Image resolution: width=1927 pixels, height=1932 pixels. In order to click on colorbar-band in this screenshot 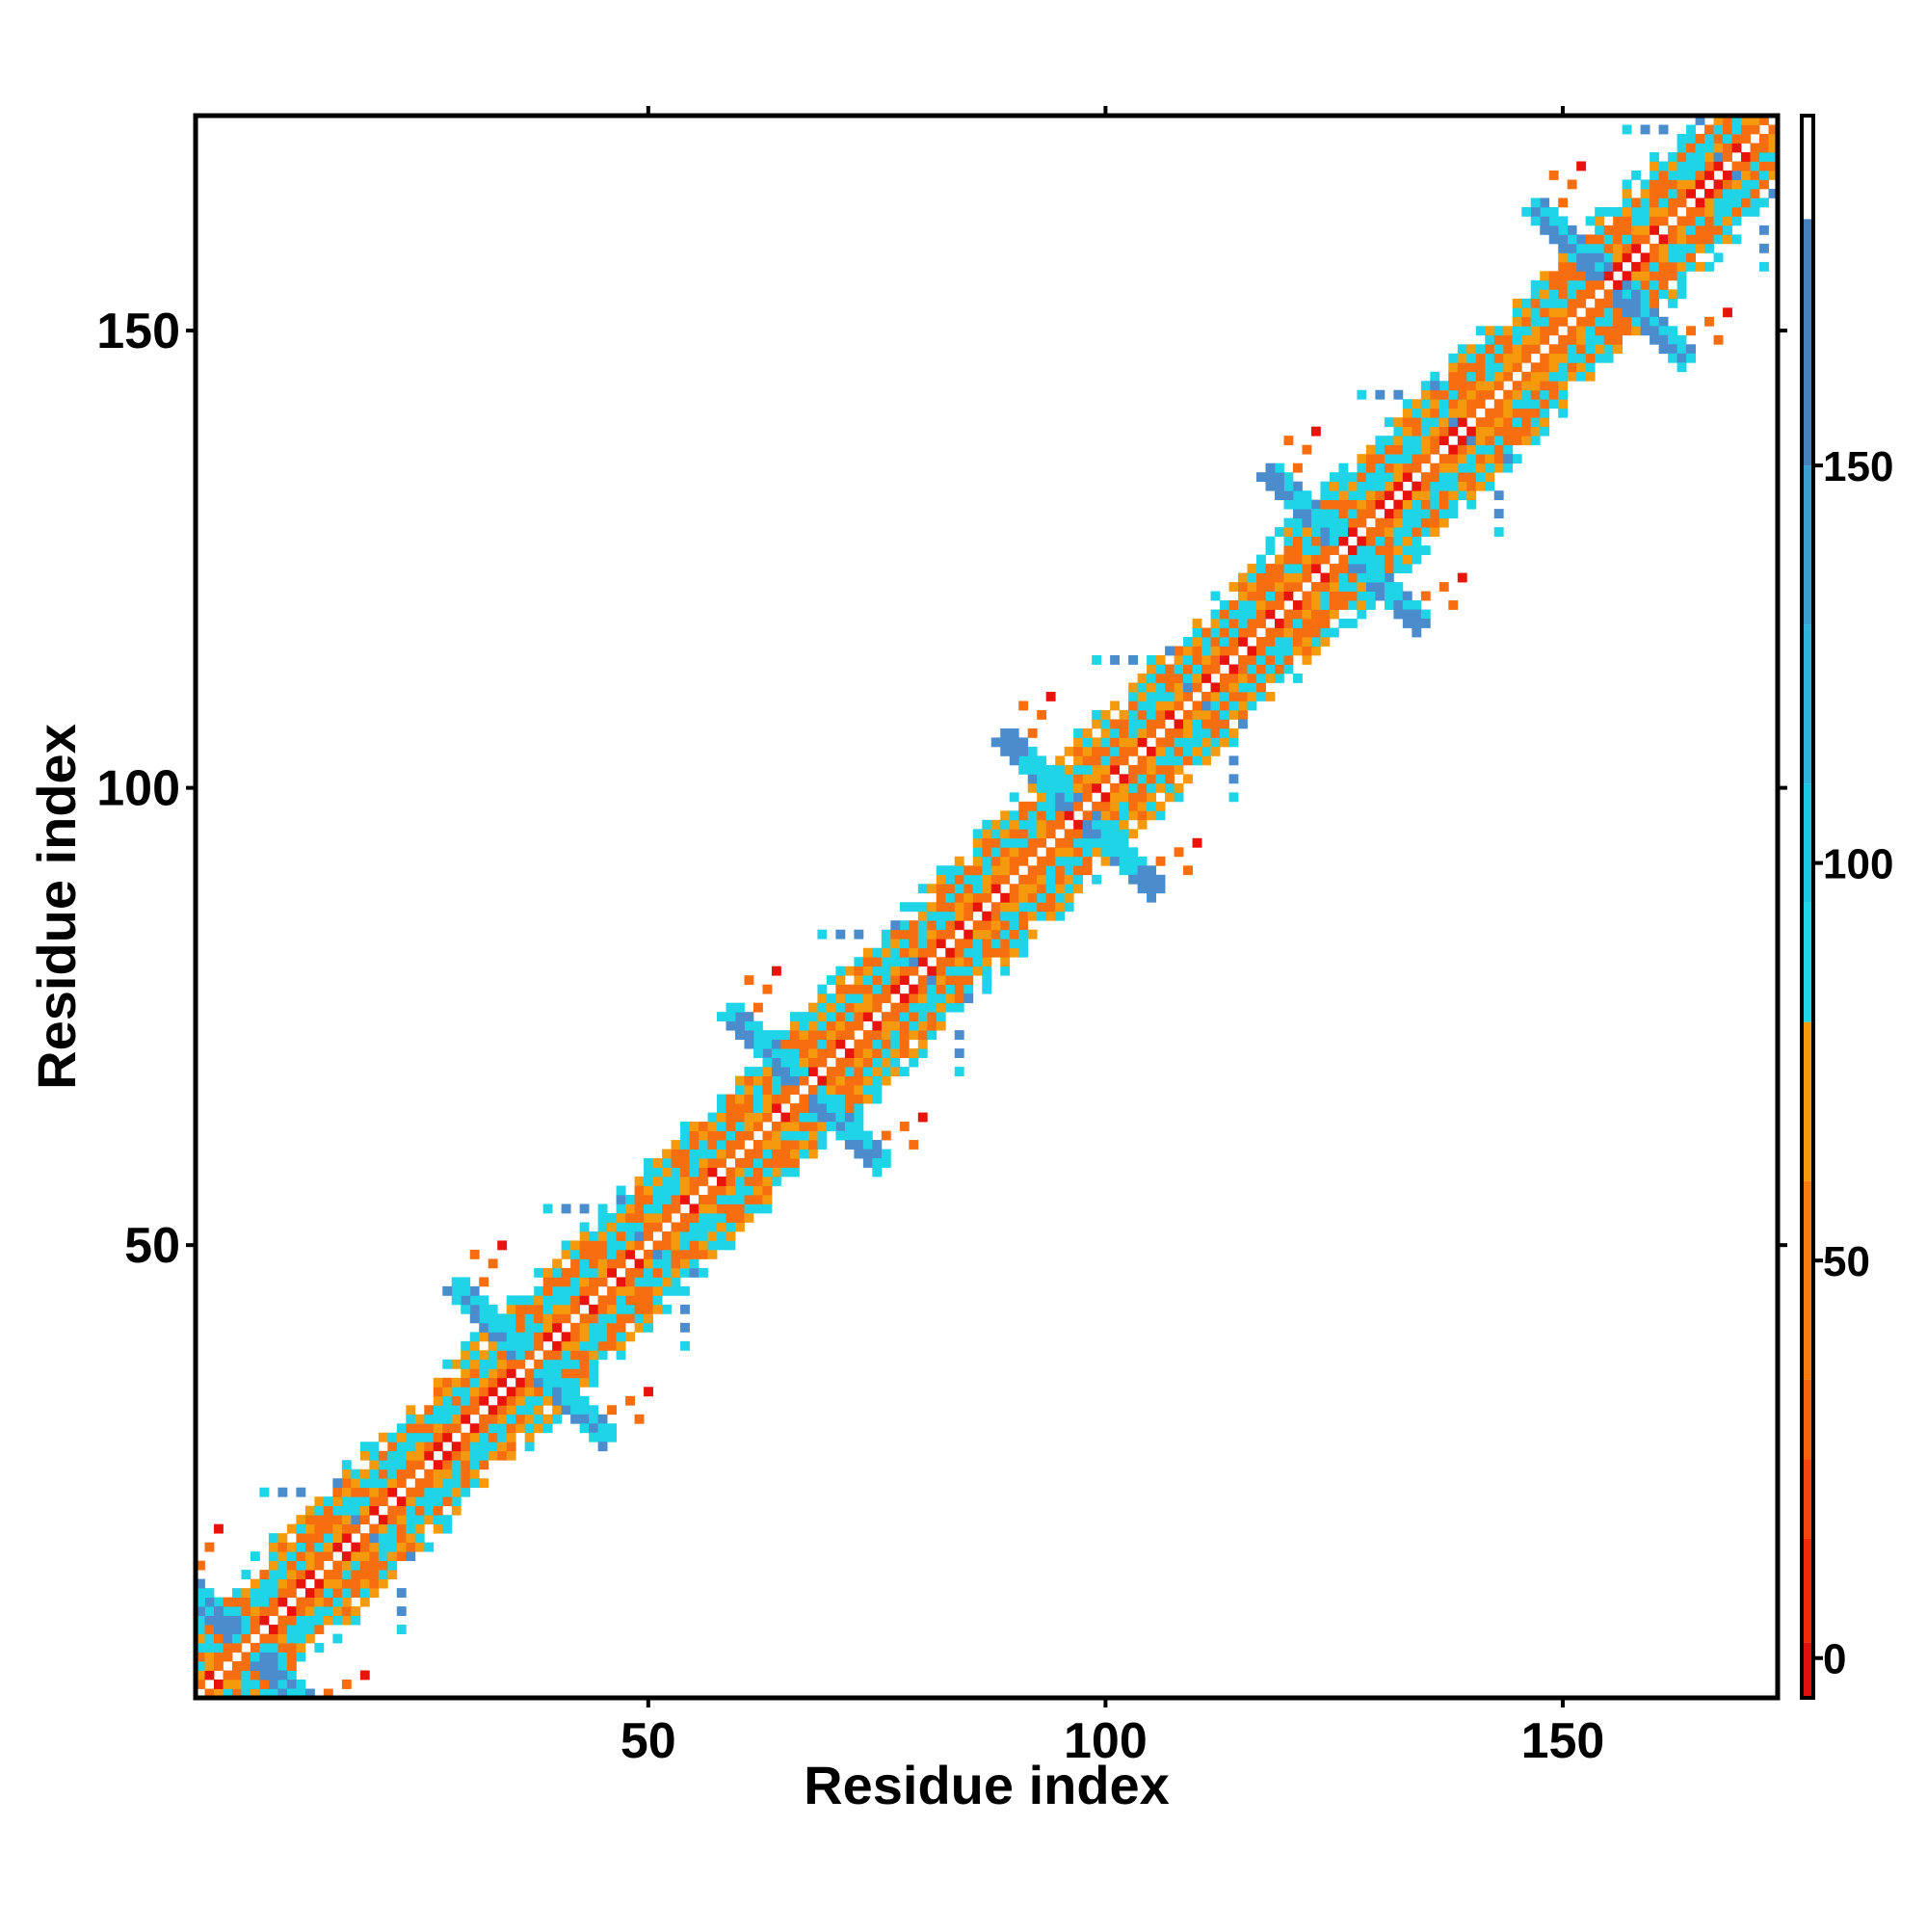, I will do `click(1807, 843)`.